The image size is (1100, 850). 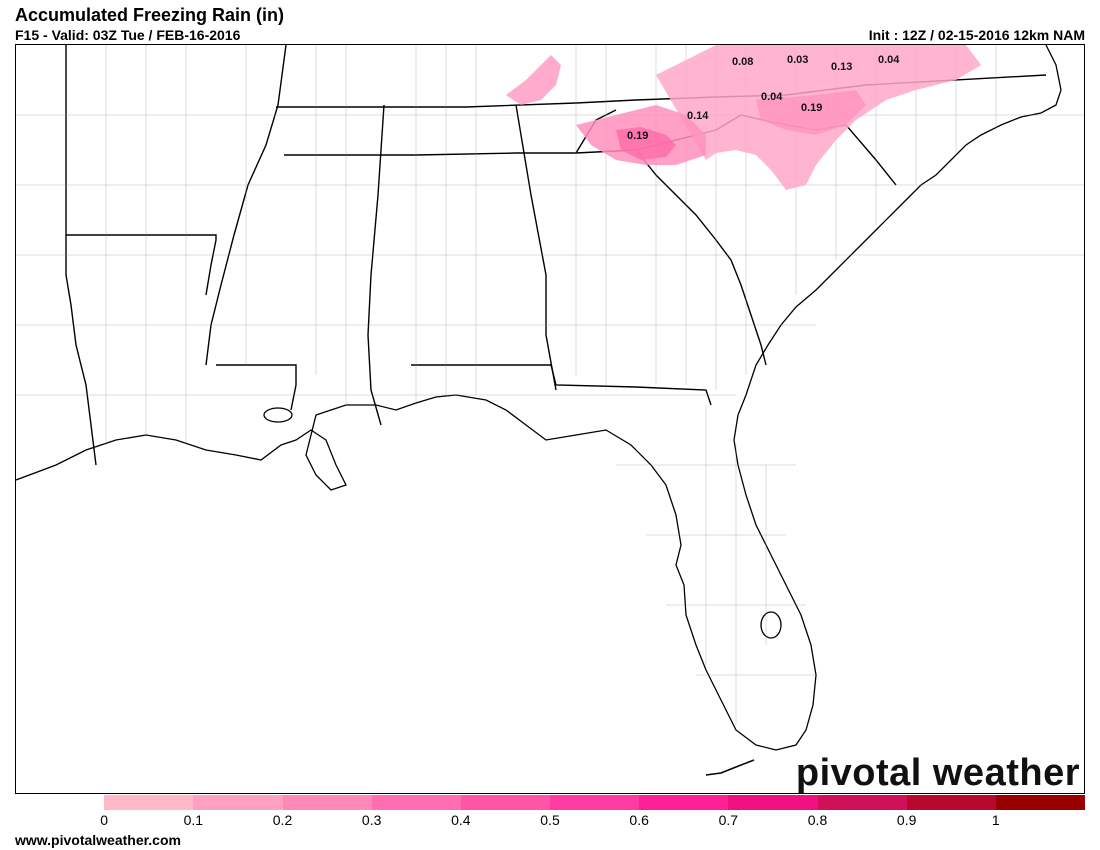 I want to click on value-labels: 0.08 0.03 0.13 0.04 0.04 0.19 0.14 0.19, so click(x=763, y=98).